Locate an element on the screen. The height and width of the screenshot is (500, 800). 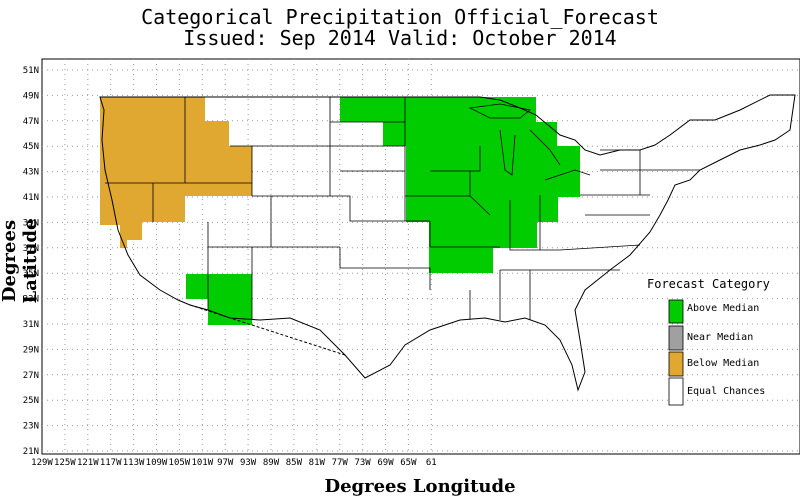
y-tick-label: 43N is located at coordinates (31, 173).